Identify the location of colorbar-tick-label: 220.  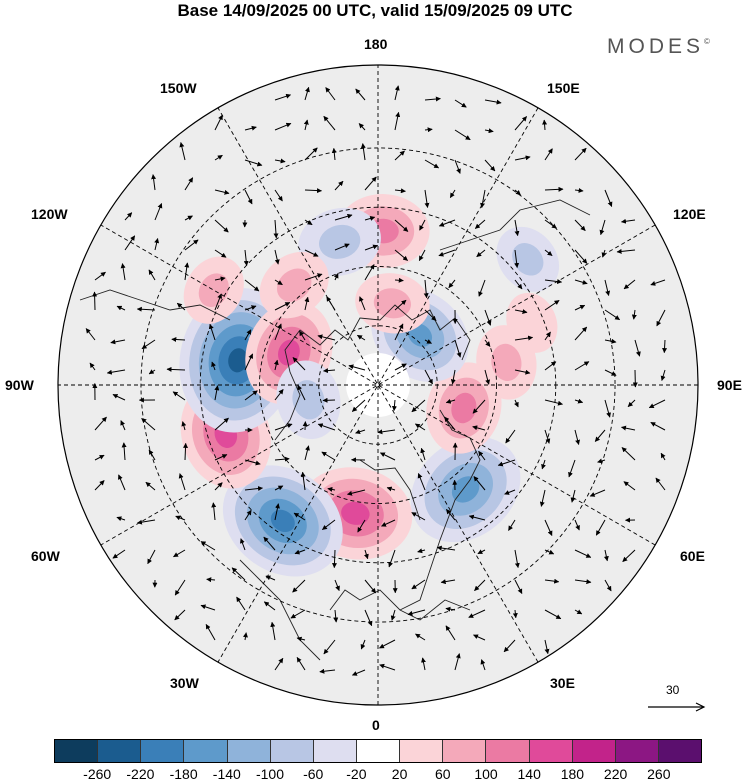
(615, 774).